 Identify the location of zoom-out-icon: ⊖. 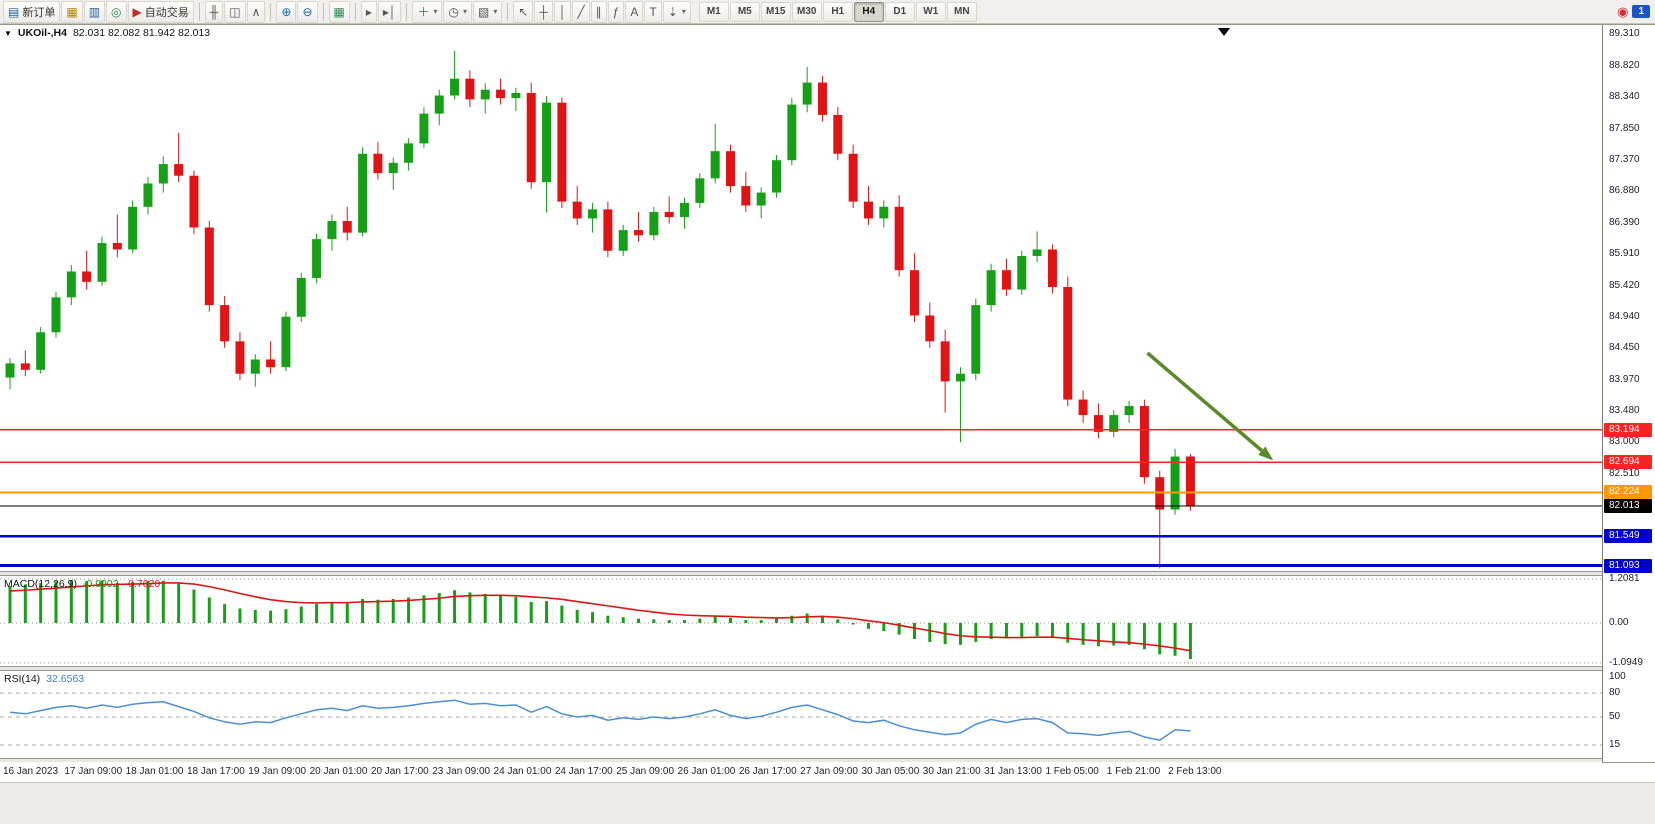
(307, 11).